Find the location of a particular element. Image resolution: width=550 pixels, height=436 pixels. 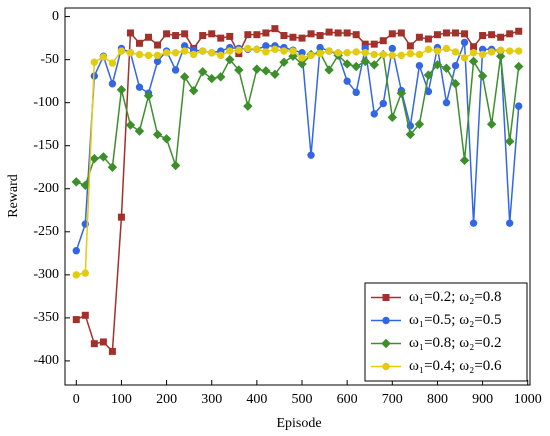

x-tick-label: 800 is located at coordinates (437, 399).